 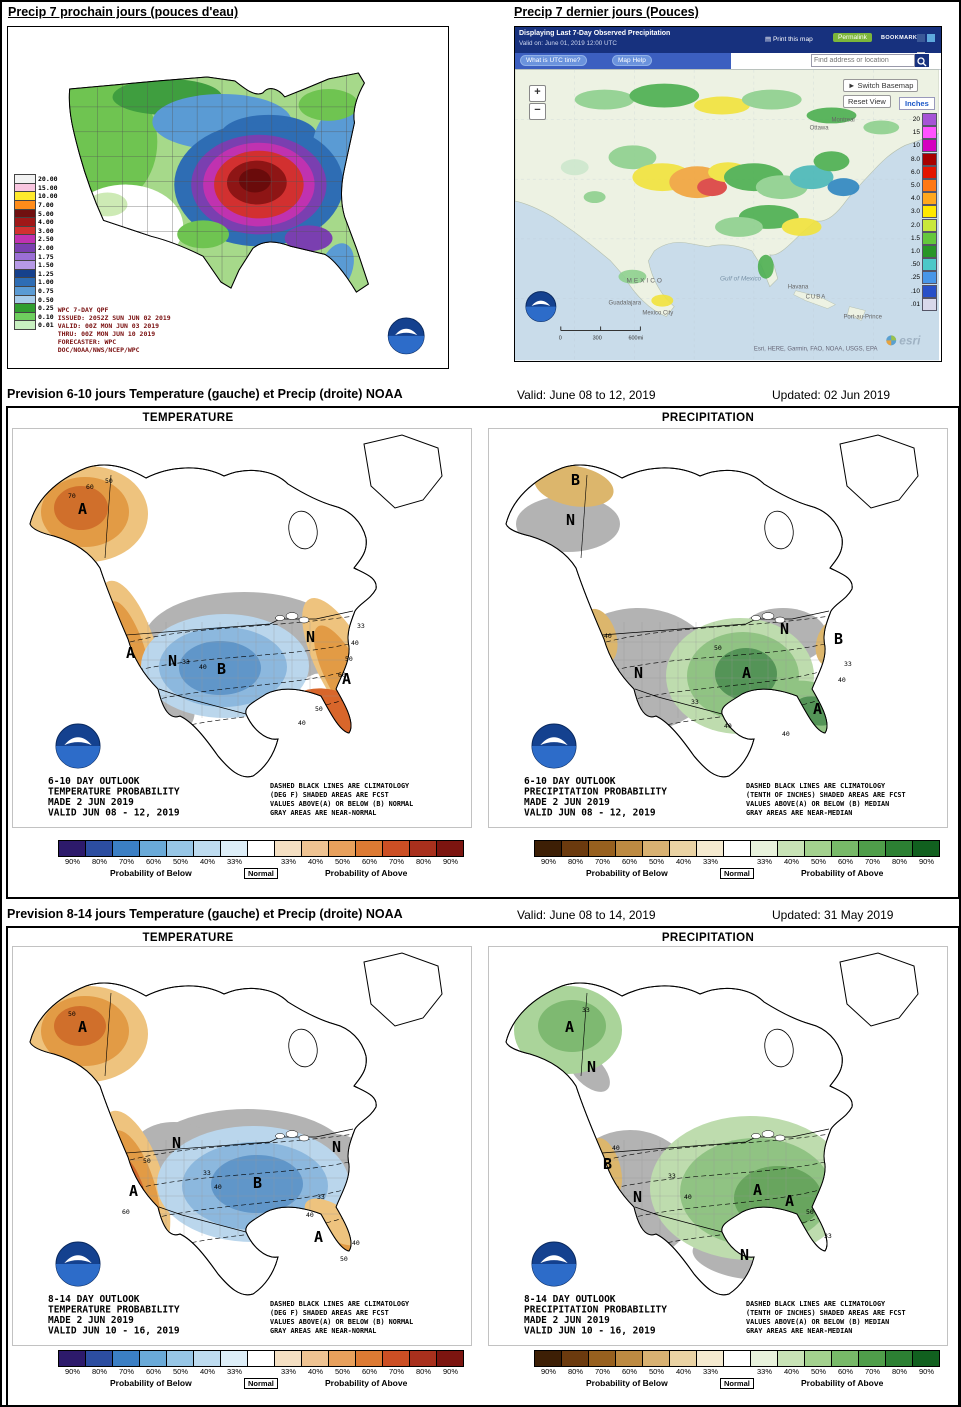 What do you see at coordinates (708, 938) in the screenshot?
I see `precipitation-map-label: PRECIPITATION` at bounding box center [708, 938].